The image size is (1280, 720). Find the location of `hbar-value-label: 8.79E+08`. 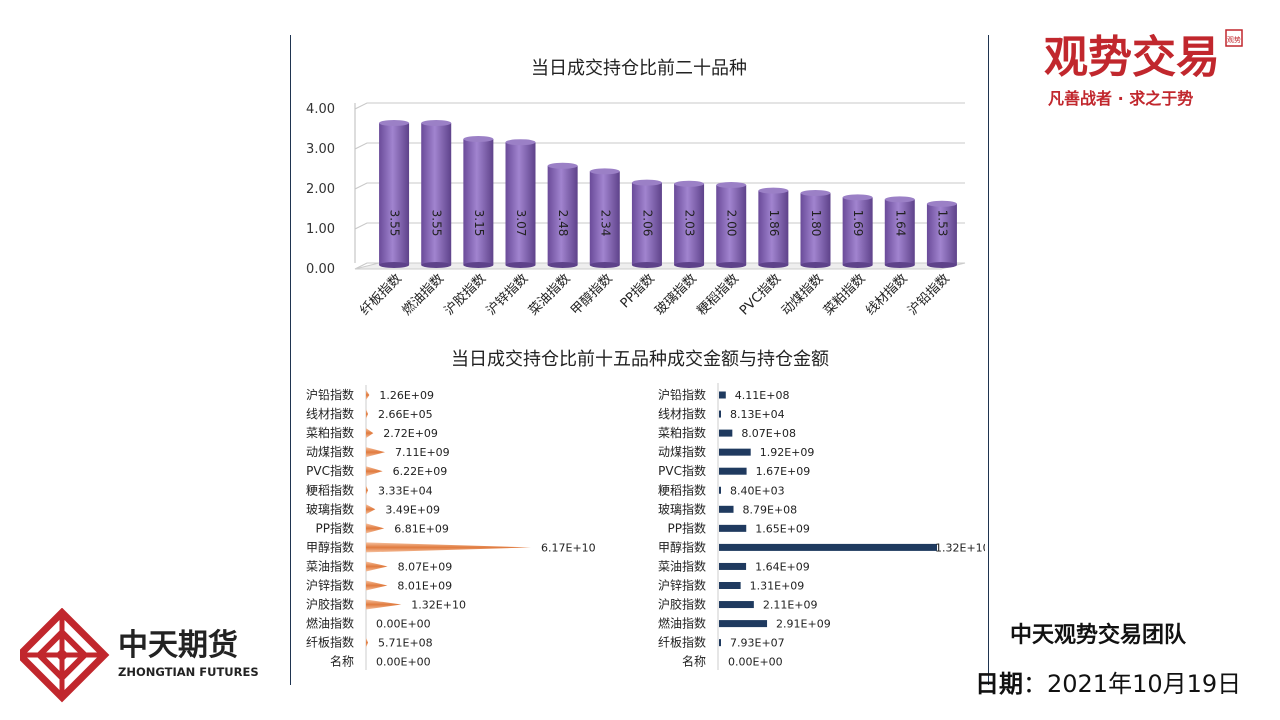

hbar-value-label: 8.79E+08 is located at coordinates (770, 509).